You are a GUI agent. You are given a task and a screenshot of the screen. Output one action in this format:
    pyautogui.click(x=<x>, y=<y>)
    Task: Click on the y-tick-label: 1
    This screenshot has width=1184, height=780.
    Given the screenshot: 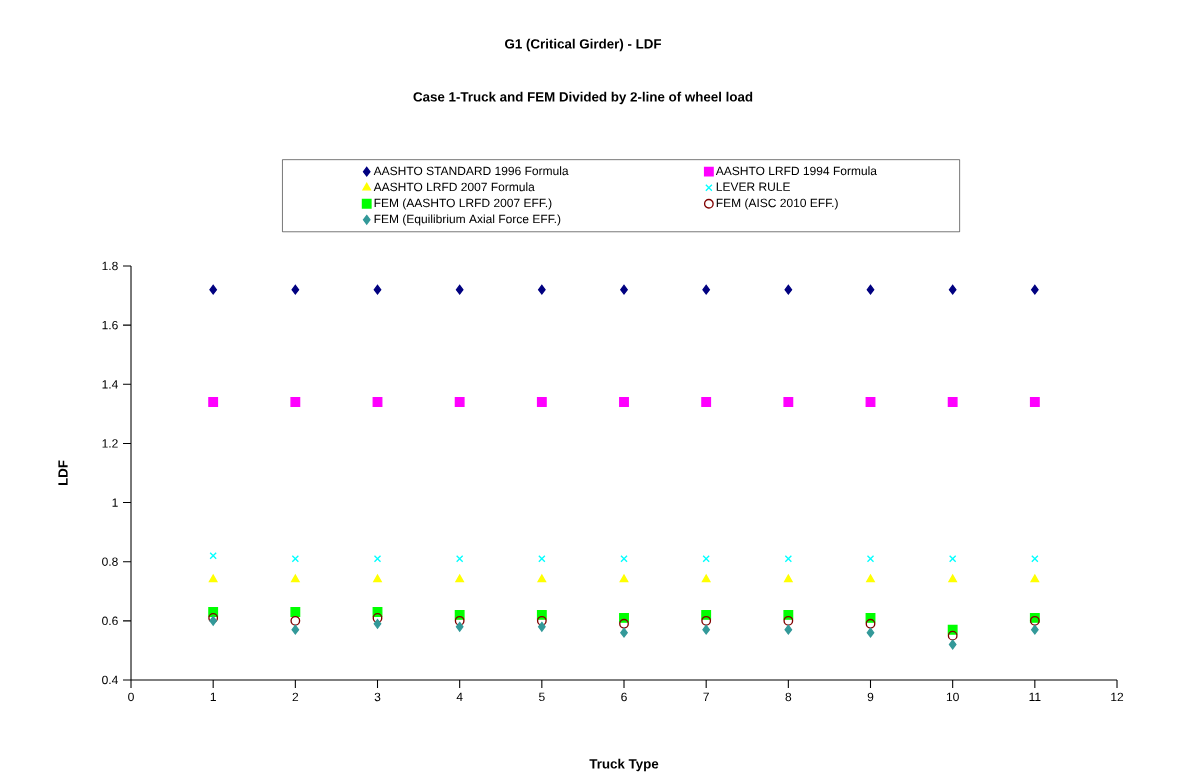 What is the action you would take?
    pyautogui.click(x=115, y=502)
    